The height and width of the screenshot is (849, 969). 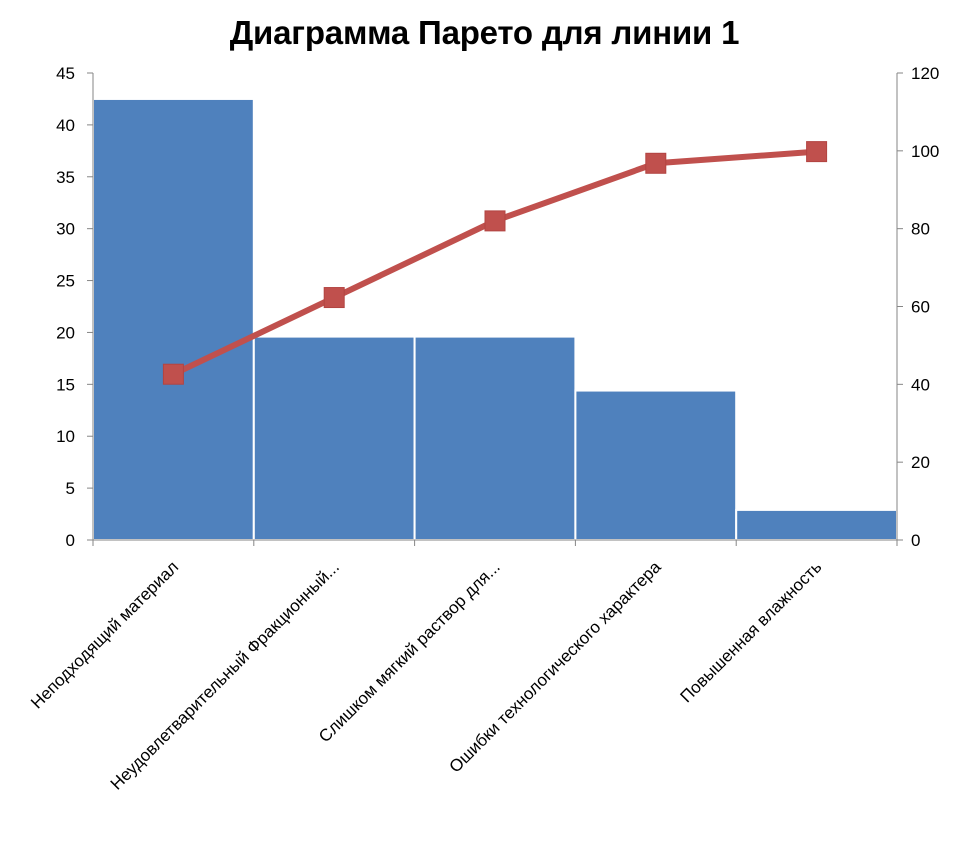 What do you see at coordinates (920, 462) in the screenshot?
I see `y-right-tick-label: 20` at bounding box center [920, 462].